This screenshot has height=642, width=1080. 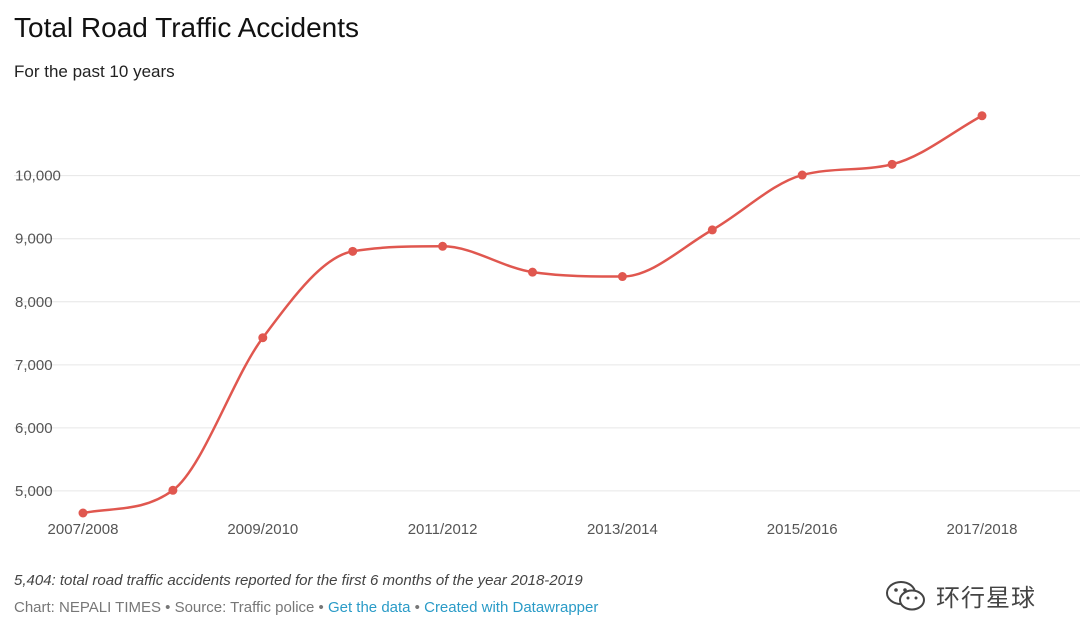 What do you see at coordinates (802, 529) in the screenshot?
I see `x-tick-label: 2015/2016` at bounding box center [802, 529].